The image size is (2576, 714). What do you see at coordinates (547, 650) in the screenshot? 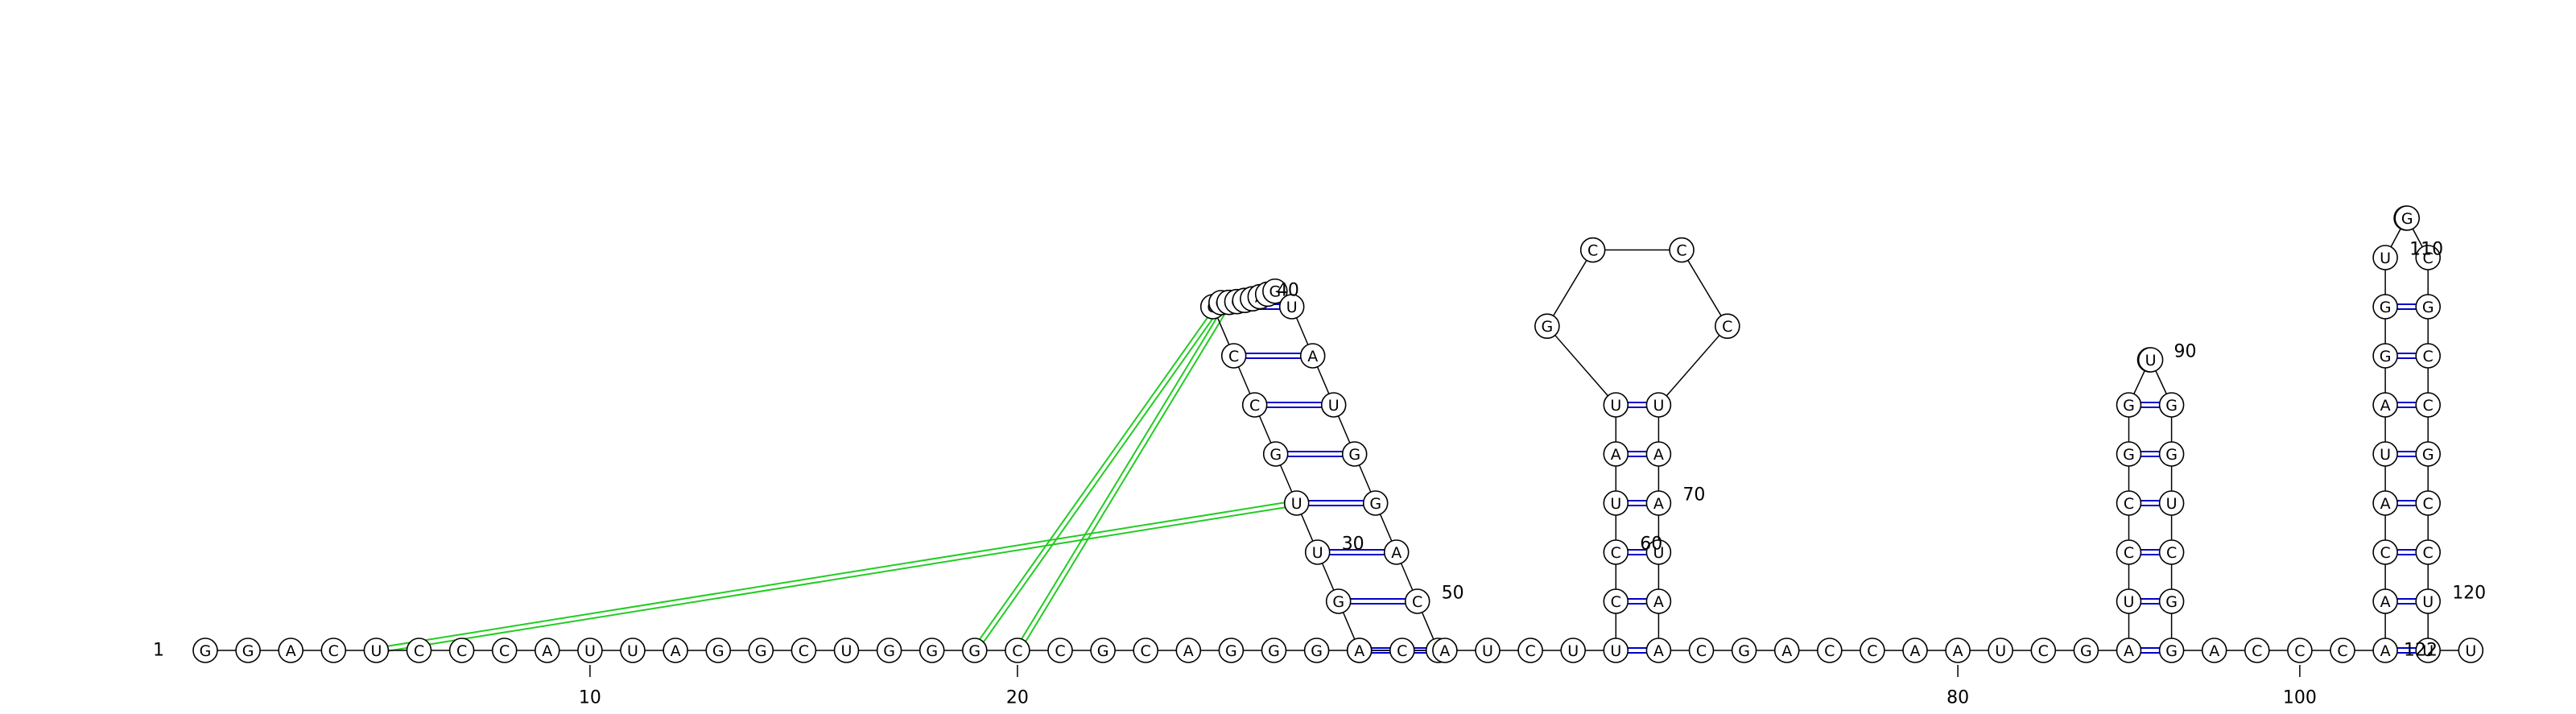
I see `nucleotide-9: A` at bounding box center [547, 650].